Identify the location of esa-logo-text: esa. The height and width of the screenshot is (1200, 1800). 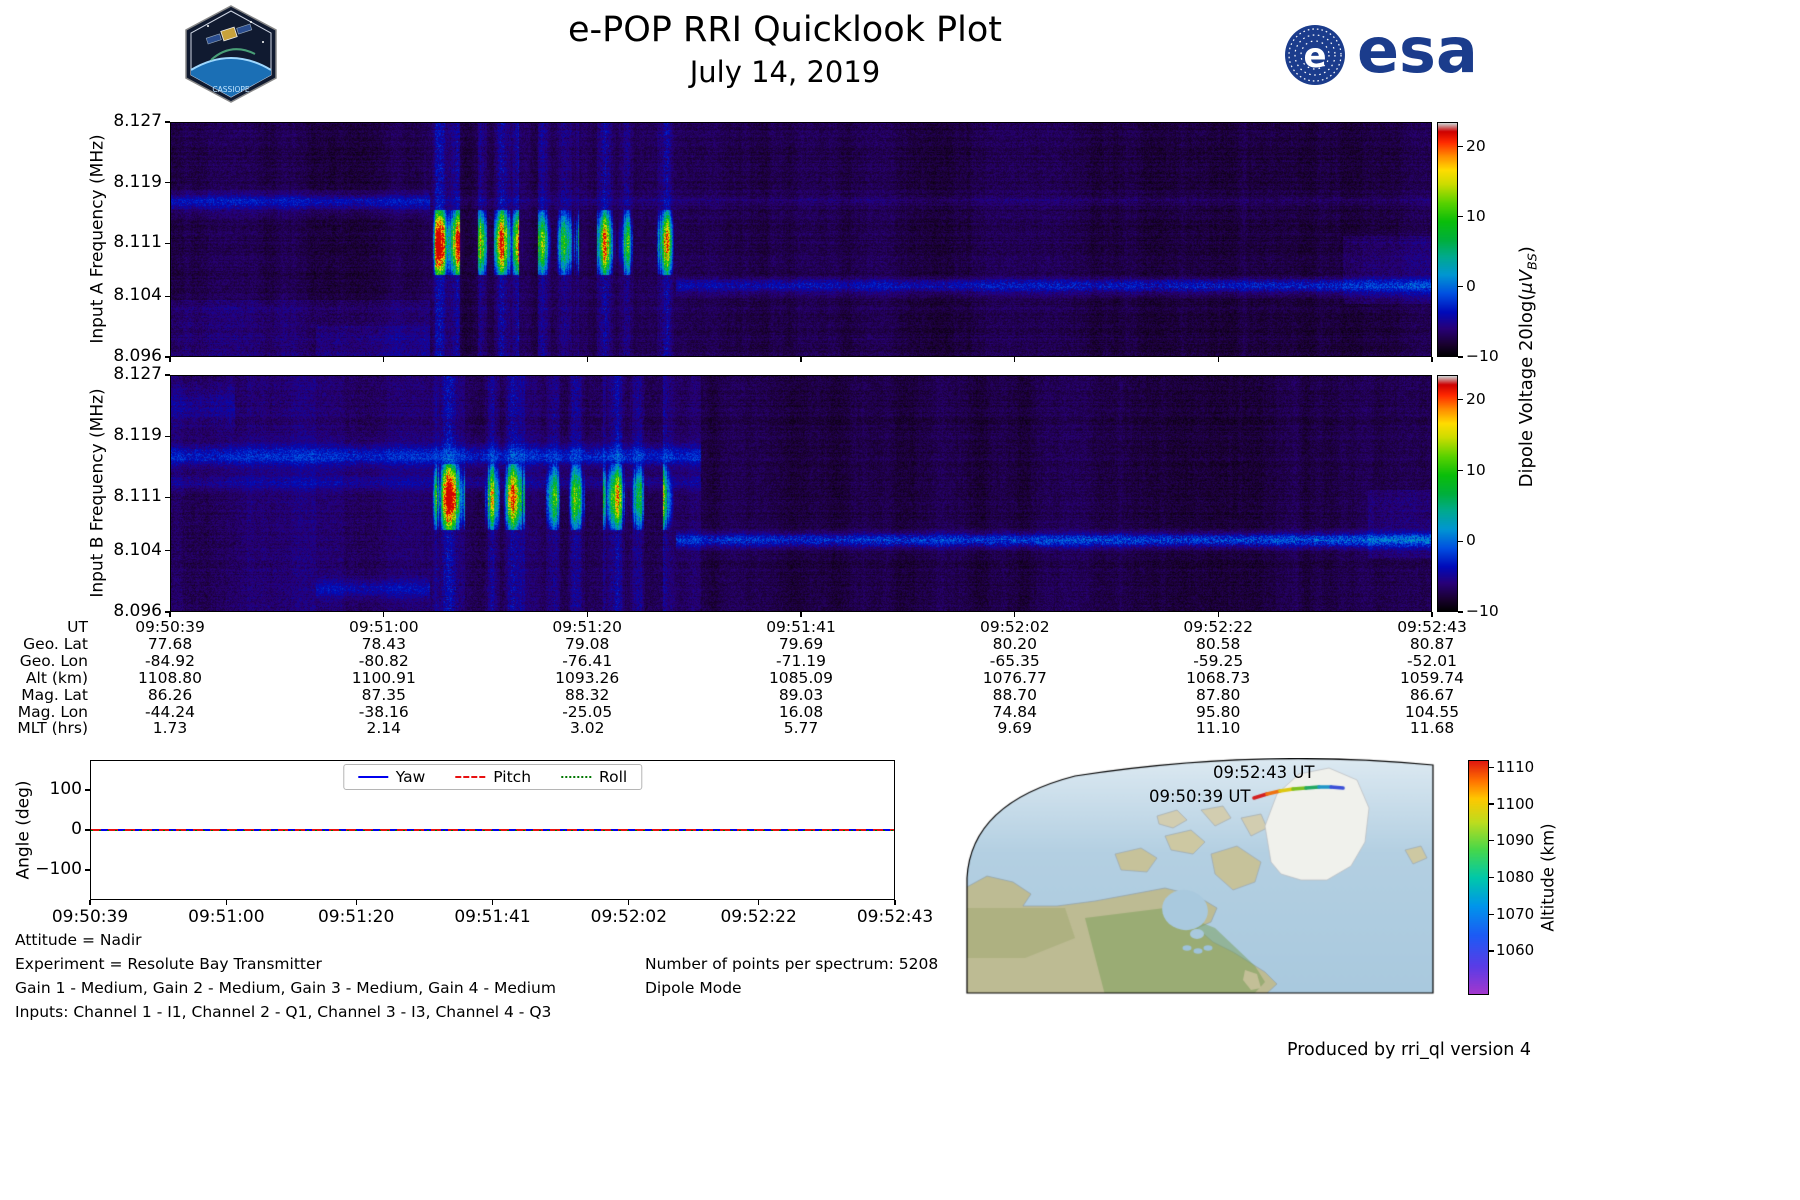
(1417, 50).